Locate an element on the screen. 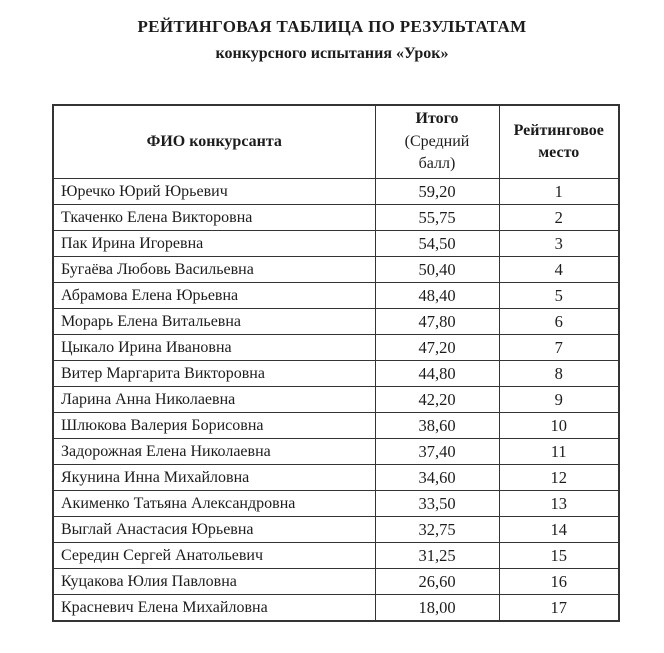  table-row: Якунина Инна Михайловна 34,60 12 is located at coordinates (336, 477).